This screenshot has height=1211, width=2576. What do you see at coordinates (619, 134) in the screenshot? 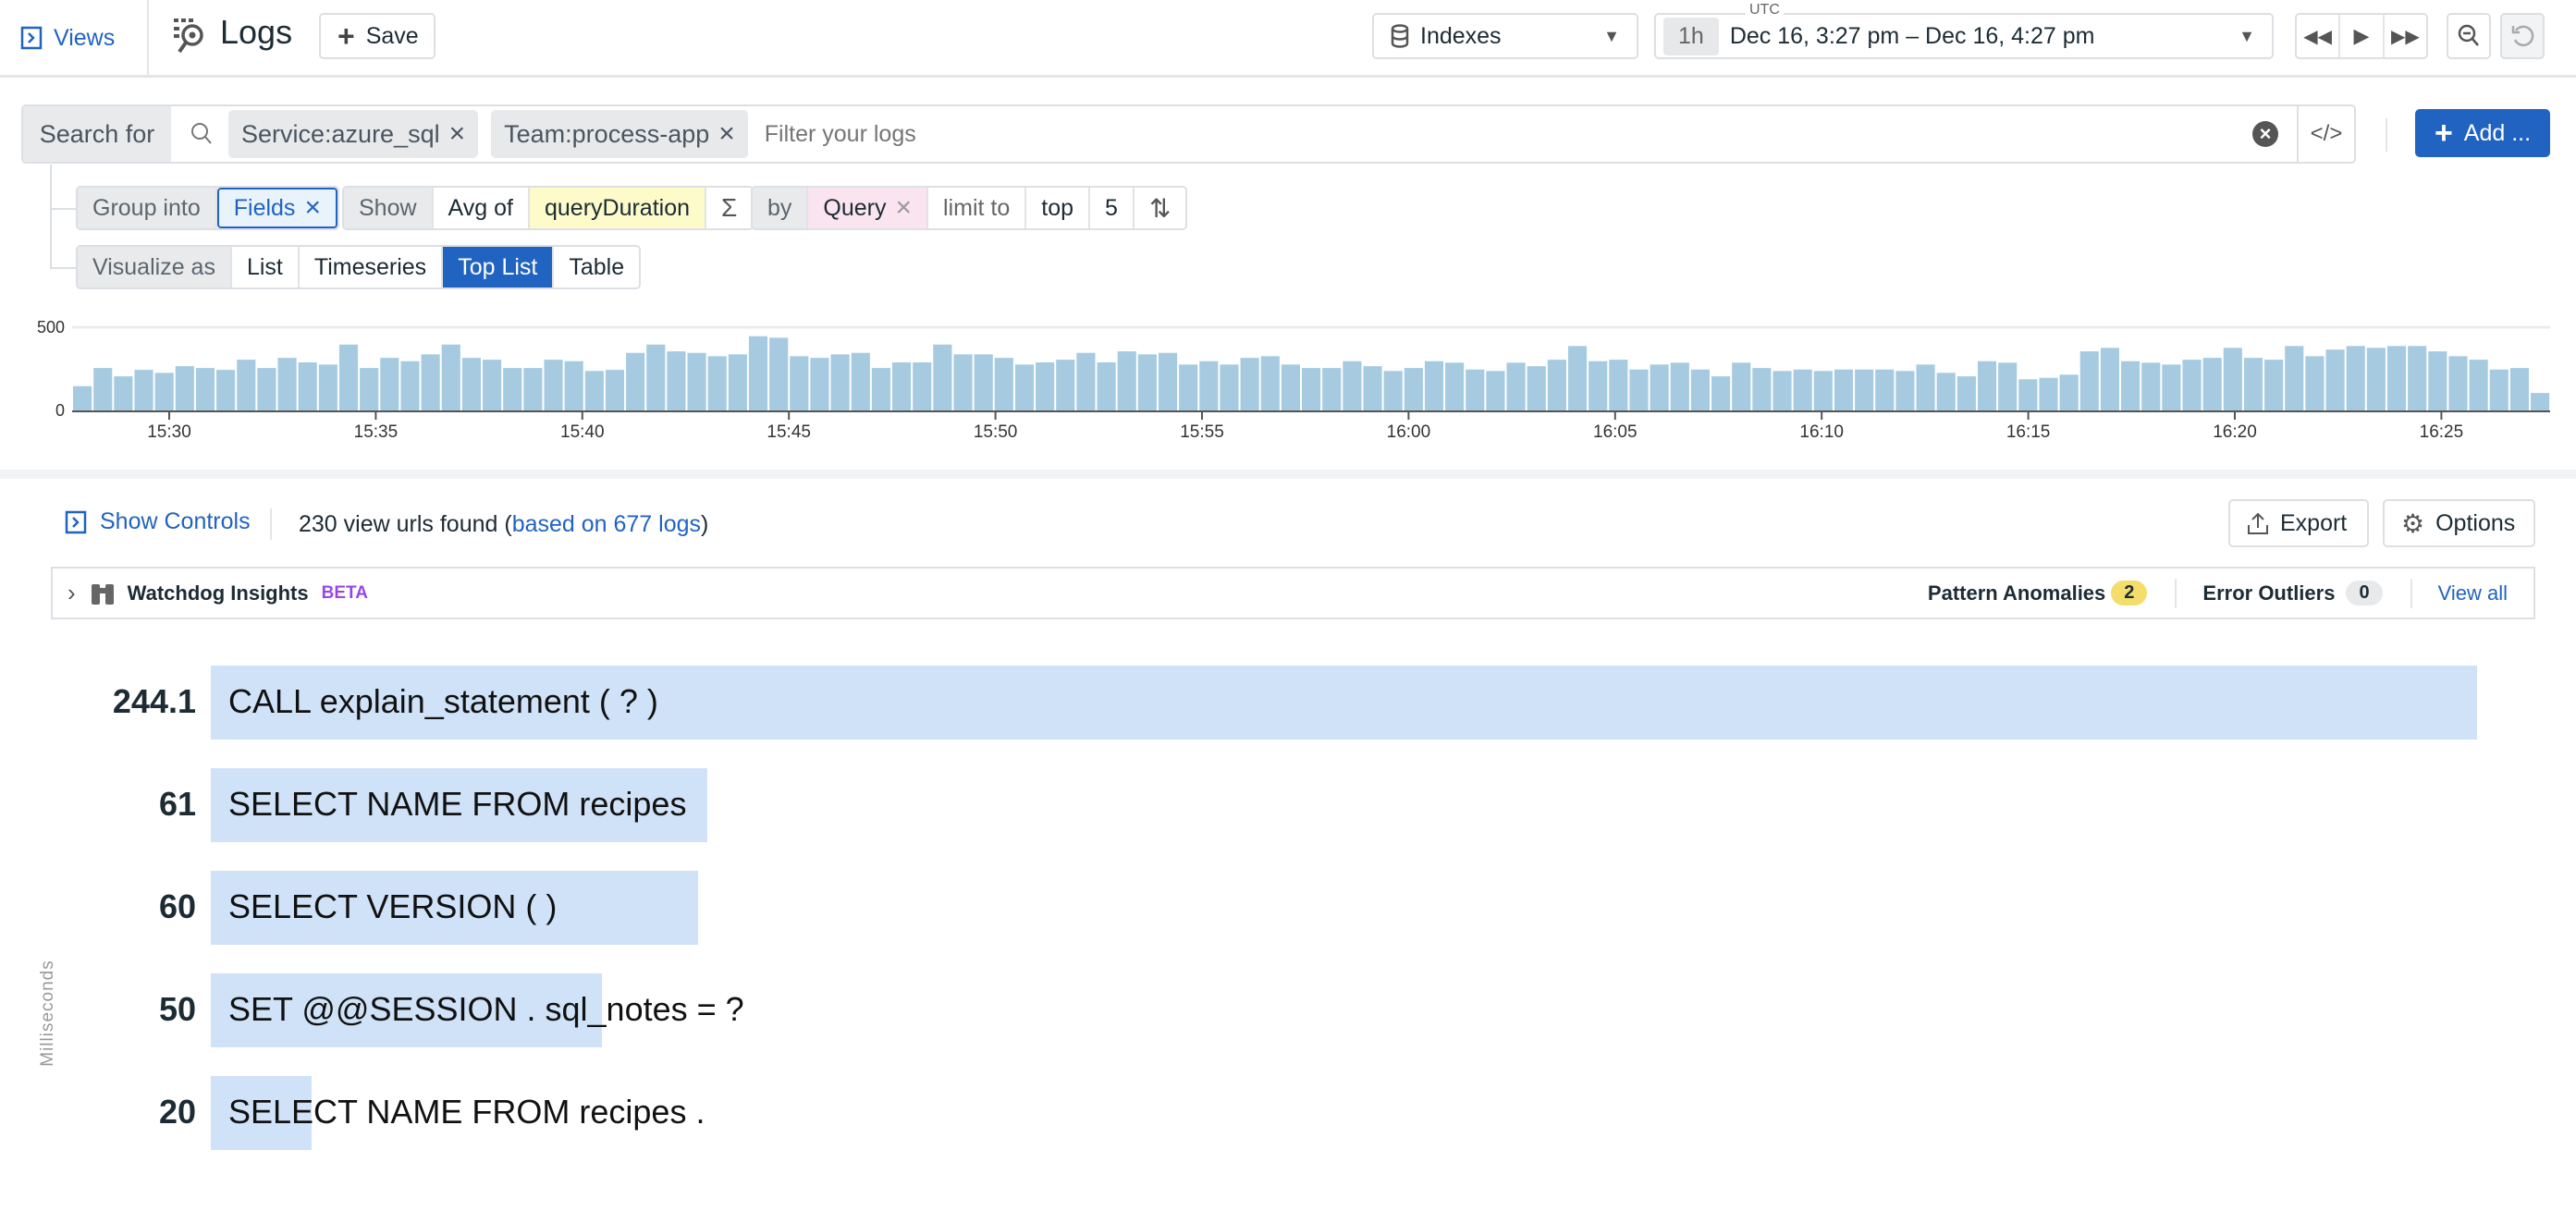
I see `search-tag-team: Team:process-app ×` at bounding box center [619, 134].